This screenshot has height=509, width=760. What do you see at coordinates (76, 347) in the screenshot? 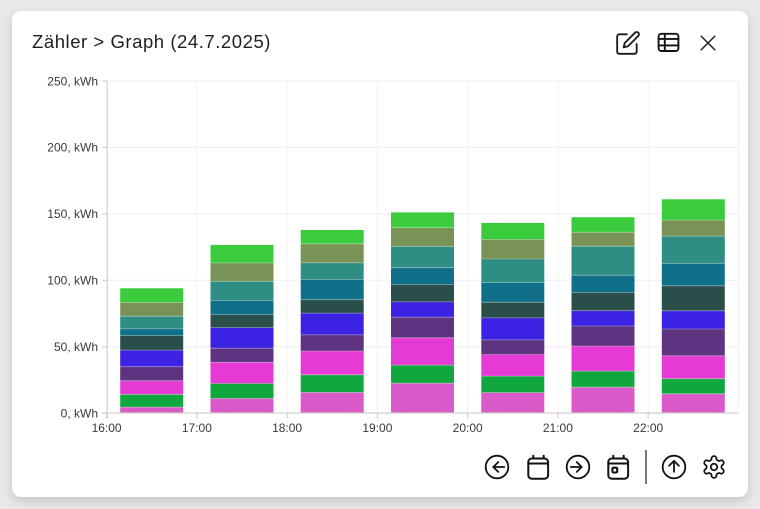
I see `svg-text: 50, kWh` at bounding box center [76, 347].